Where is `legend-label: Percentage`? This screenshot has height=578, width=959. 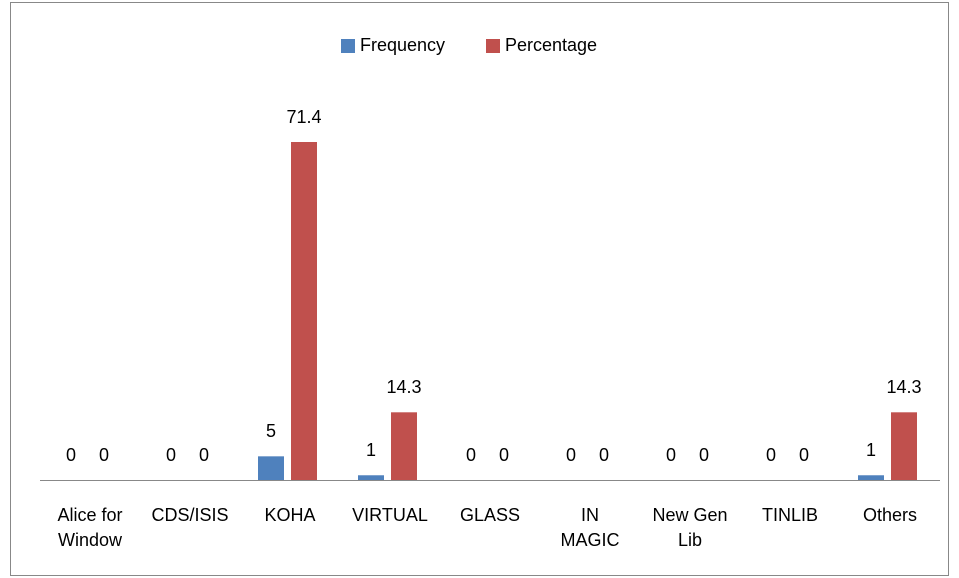
legend-label: Percentage is located at coordinates (551, 45).